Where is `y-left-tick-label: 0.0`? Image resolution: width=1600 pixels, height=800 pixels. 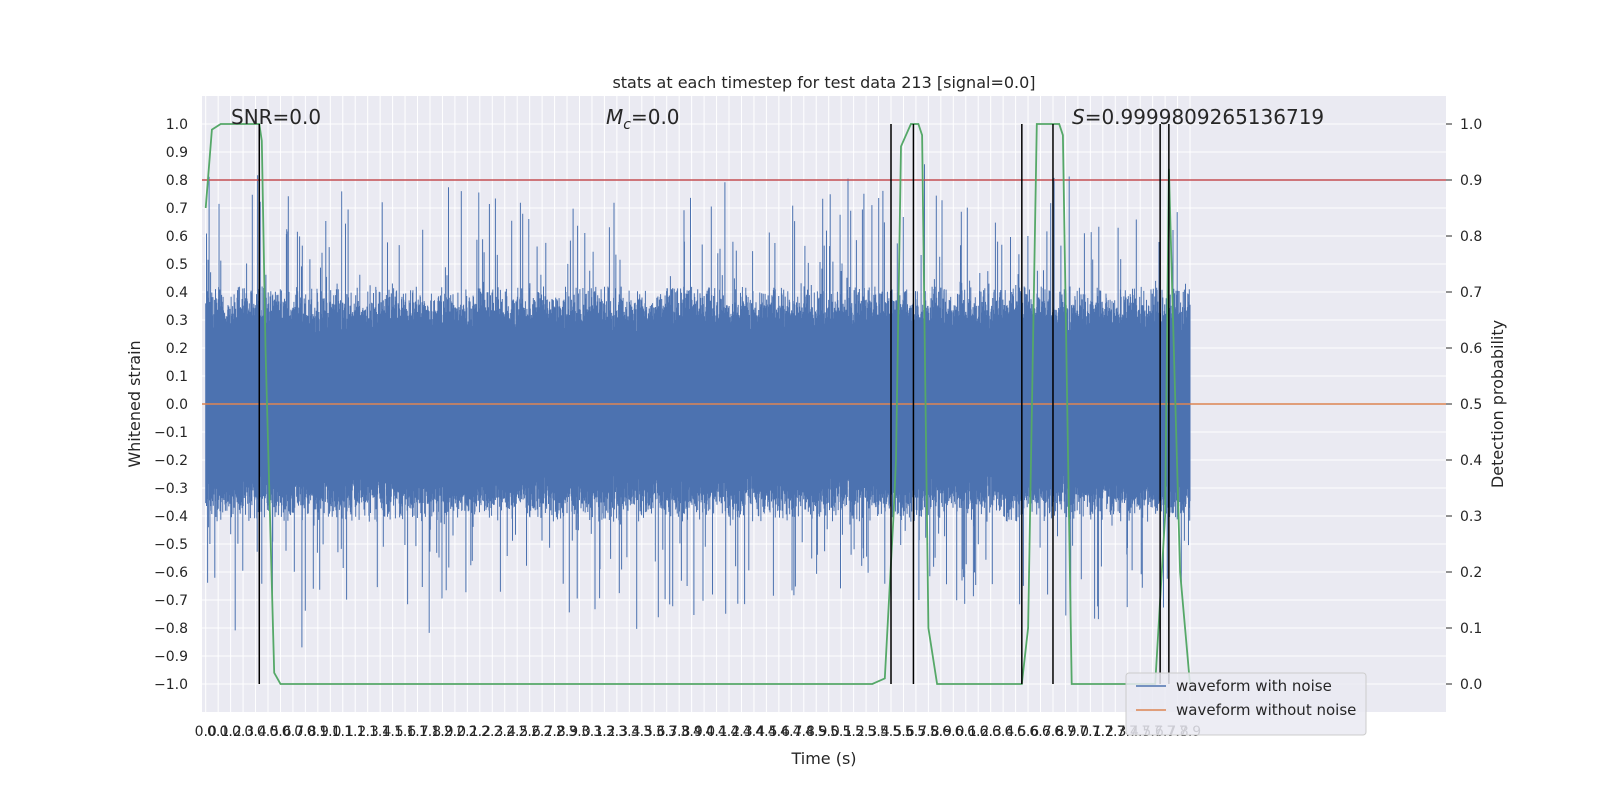
y-left-tick-label: 0.0 is located at coordinates (177, 405).